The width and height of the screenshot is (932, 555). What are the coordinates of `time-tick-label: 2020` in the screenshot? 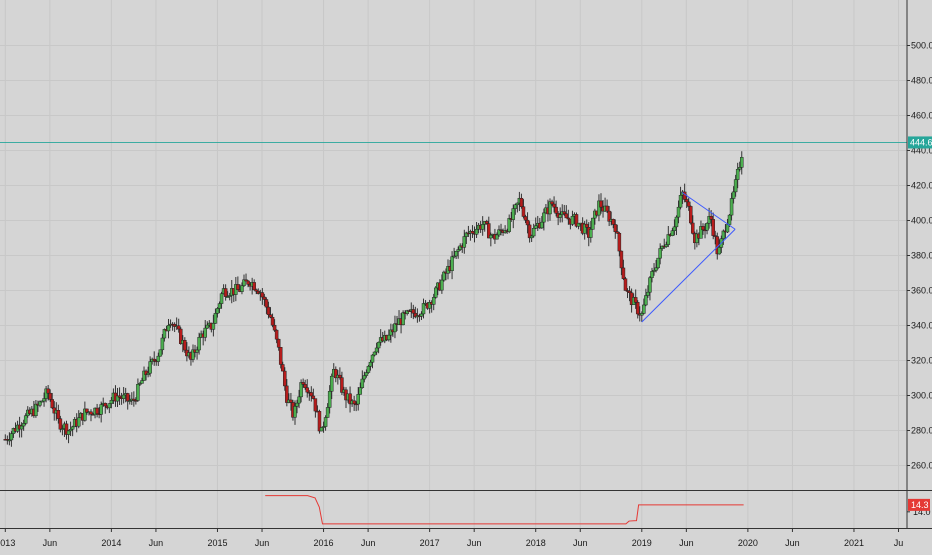 It's located at (748, 543).